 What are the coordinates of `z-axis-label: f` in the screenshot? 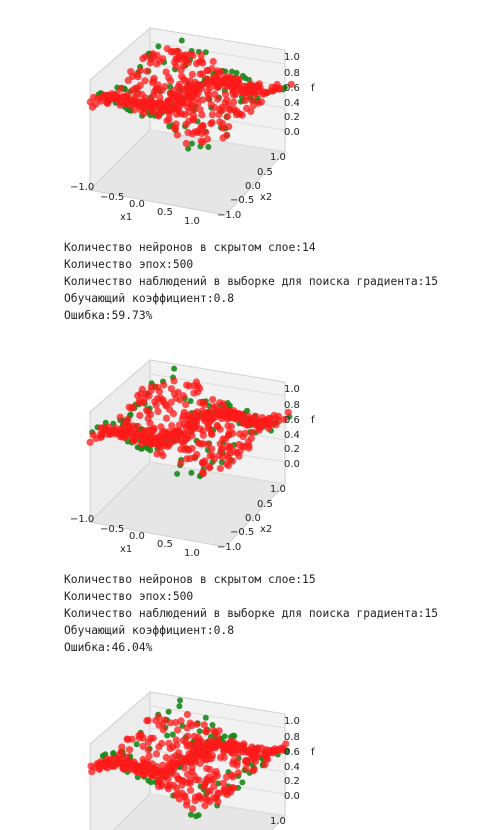 It's located at (313, 420).